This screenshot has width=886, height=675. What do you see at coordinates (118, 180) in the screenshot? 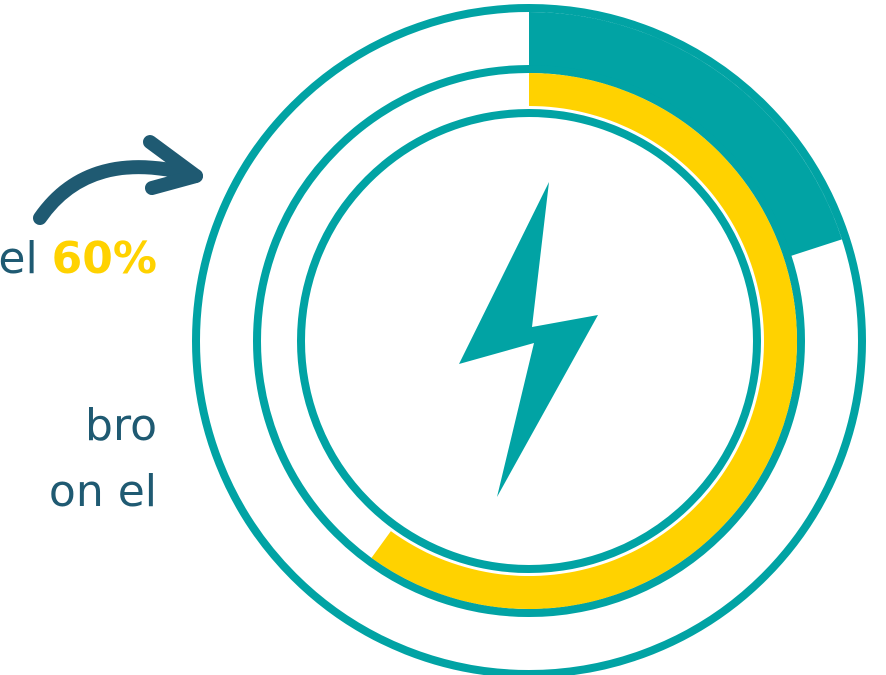
I see `curved-arrow-icon` at bounding box center [118, 180].